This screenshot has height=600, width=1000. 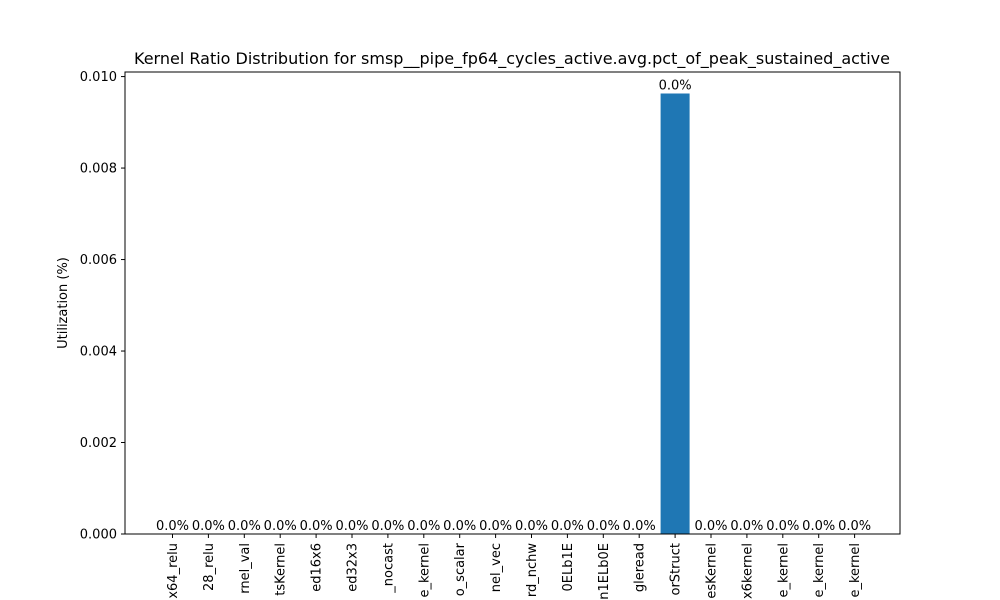 I want to click on x-tick-label: orStruct, so click(x=676, y=569).